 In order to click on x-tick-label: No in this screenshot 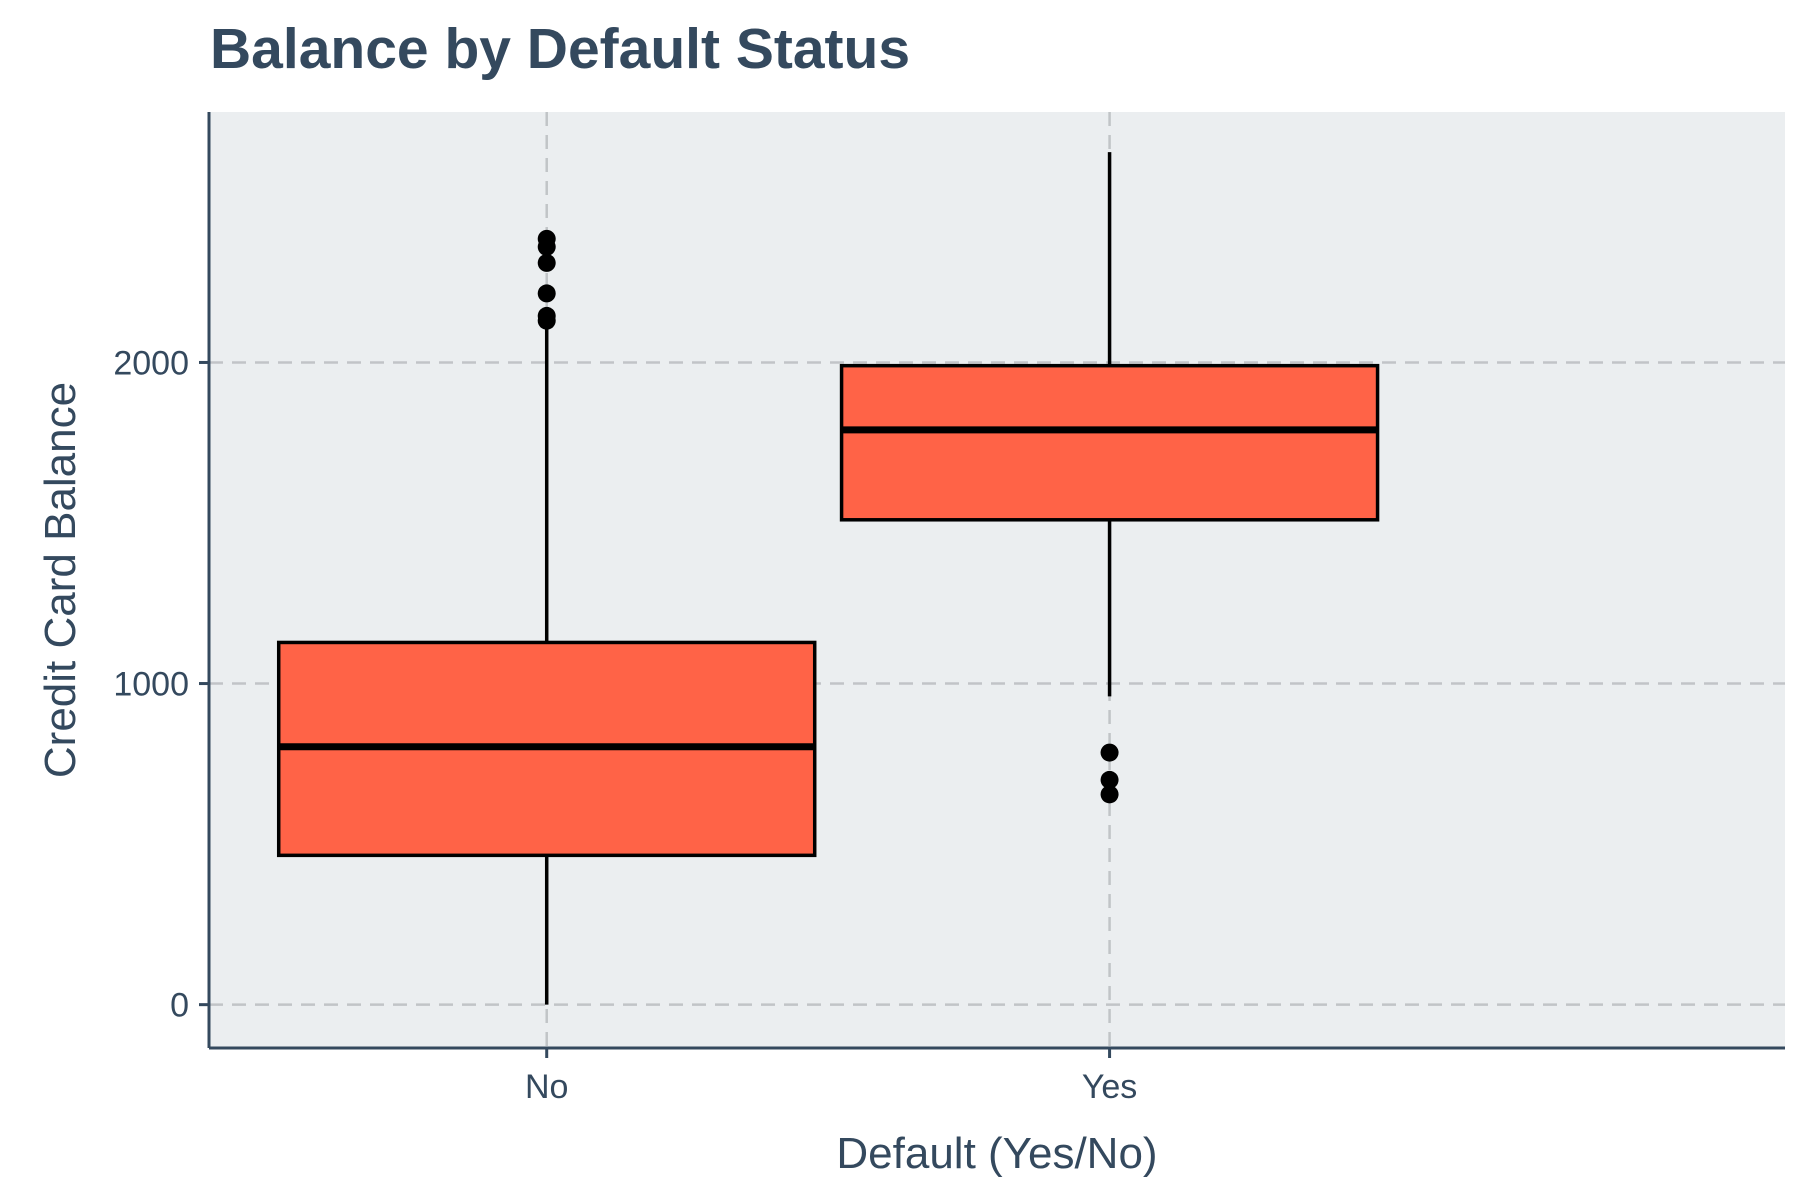, I will do `click(546, 1087)`.